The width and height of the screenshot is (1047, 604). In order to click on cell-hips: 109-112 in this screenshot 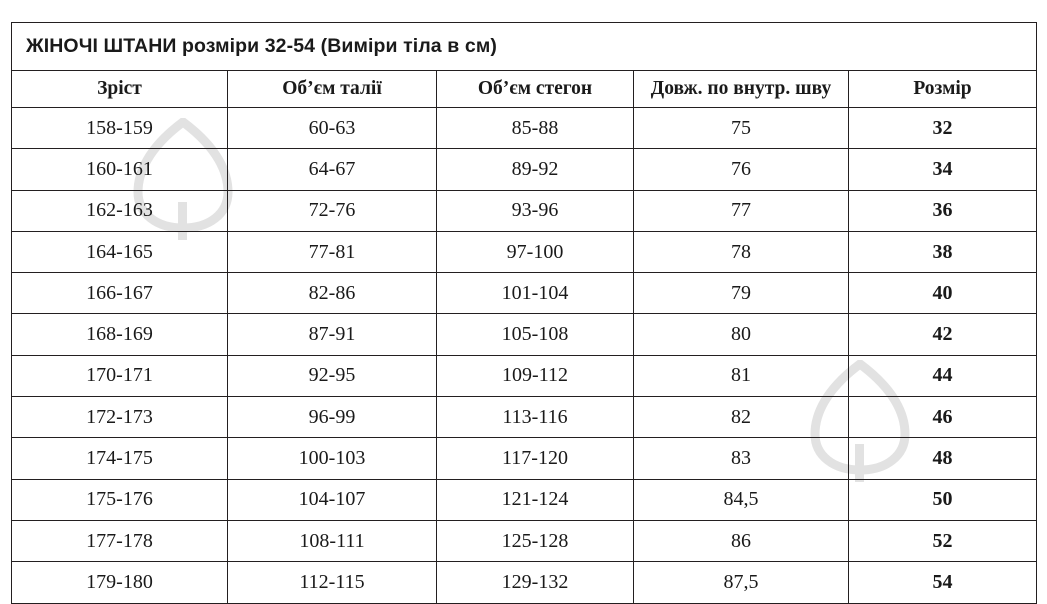, I will do `click(535, 376)`.